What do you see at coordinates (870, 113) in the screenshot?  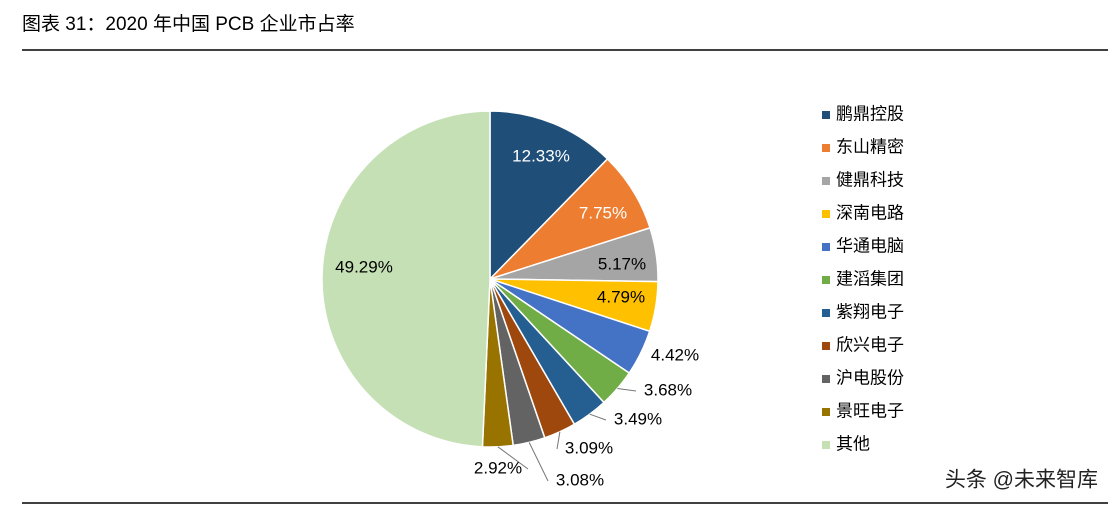 I see `legend-label: 鹏鼎控股` at bounding box center [870, 113].